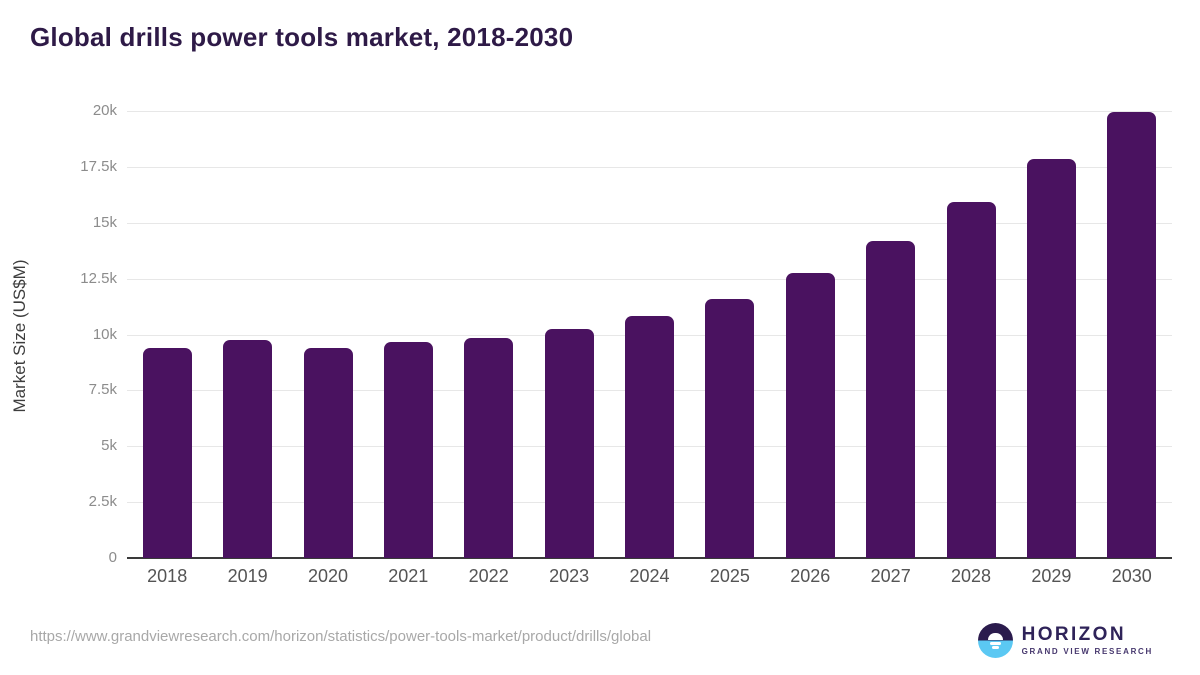 The width and height of the screenshot is (1200, 675). What do you see at coordinates (167, 576) in the screenshot?
I see `x-tick-label: 2018` at bounding box center [167, 576].